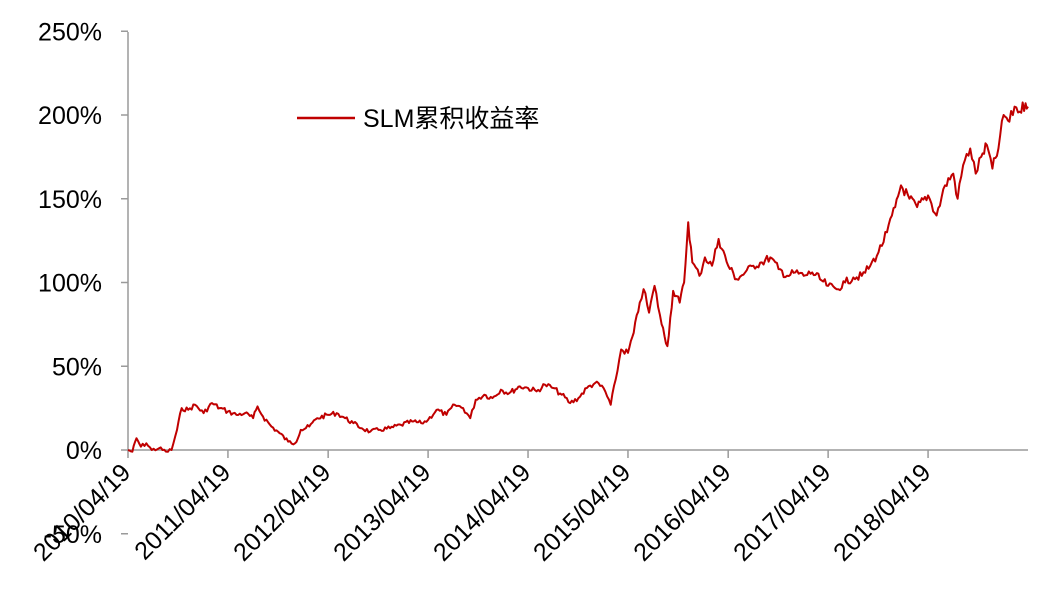  What do you see at coordinates (682, 512) in the screenshot?
I see `x-tick-label: 2016/04/19` at bounding box center [682, 512].